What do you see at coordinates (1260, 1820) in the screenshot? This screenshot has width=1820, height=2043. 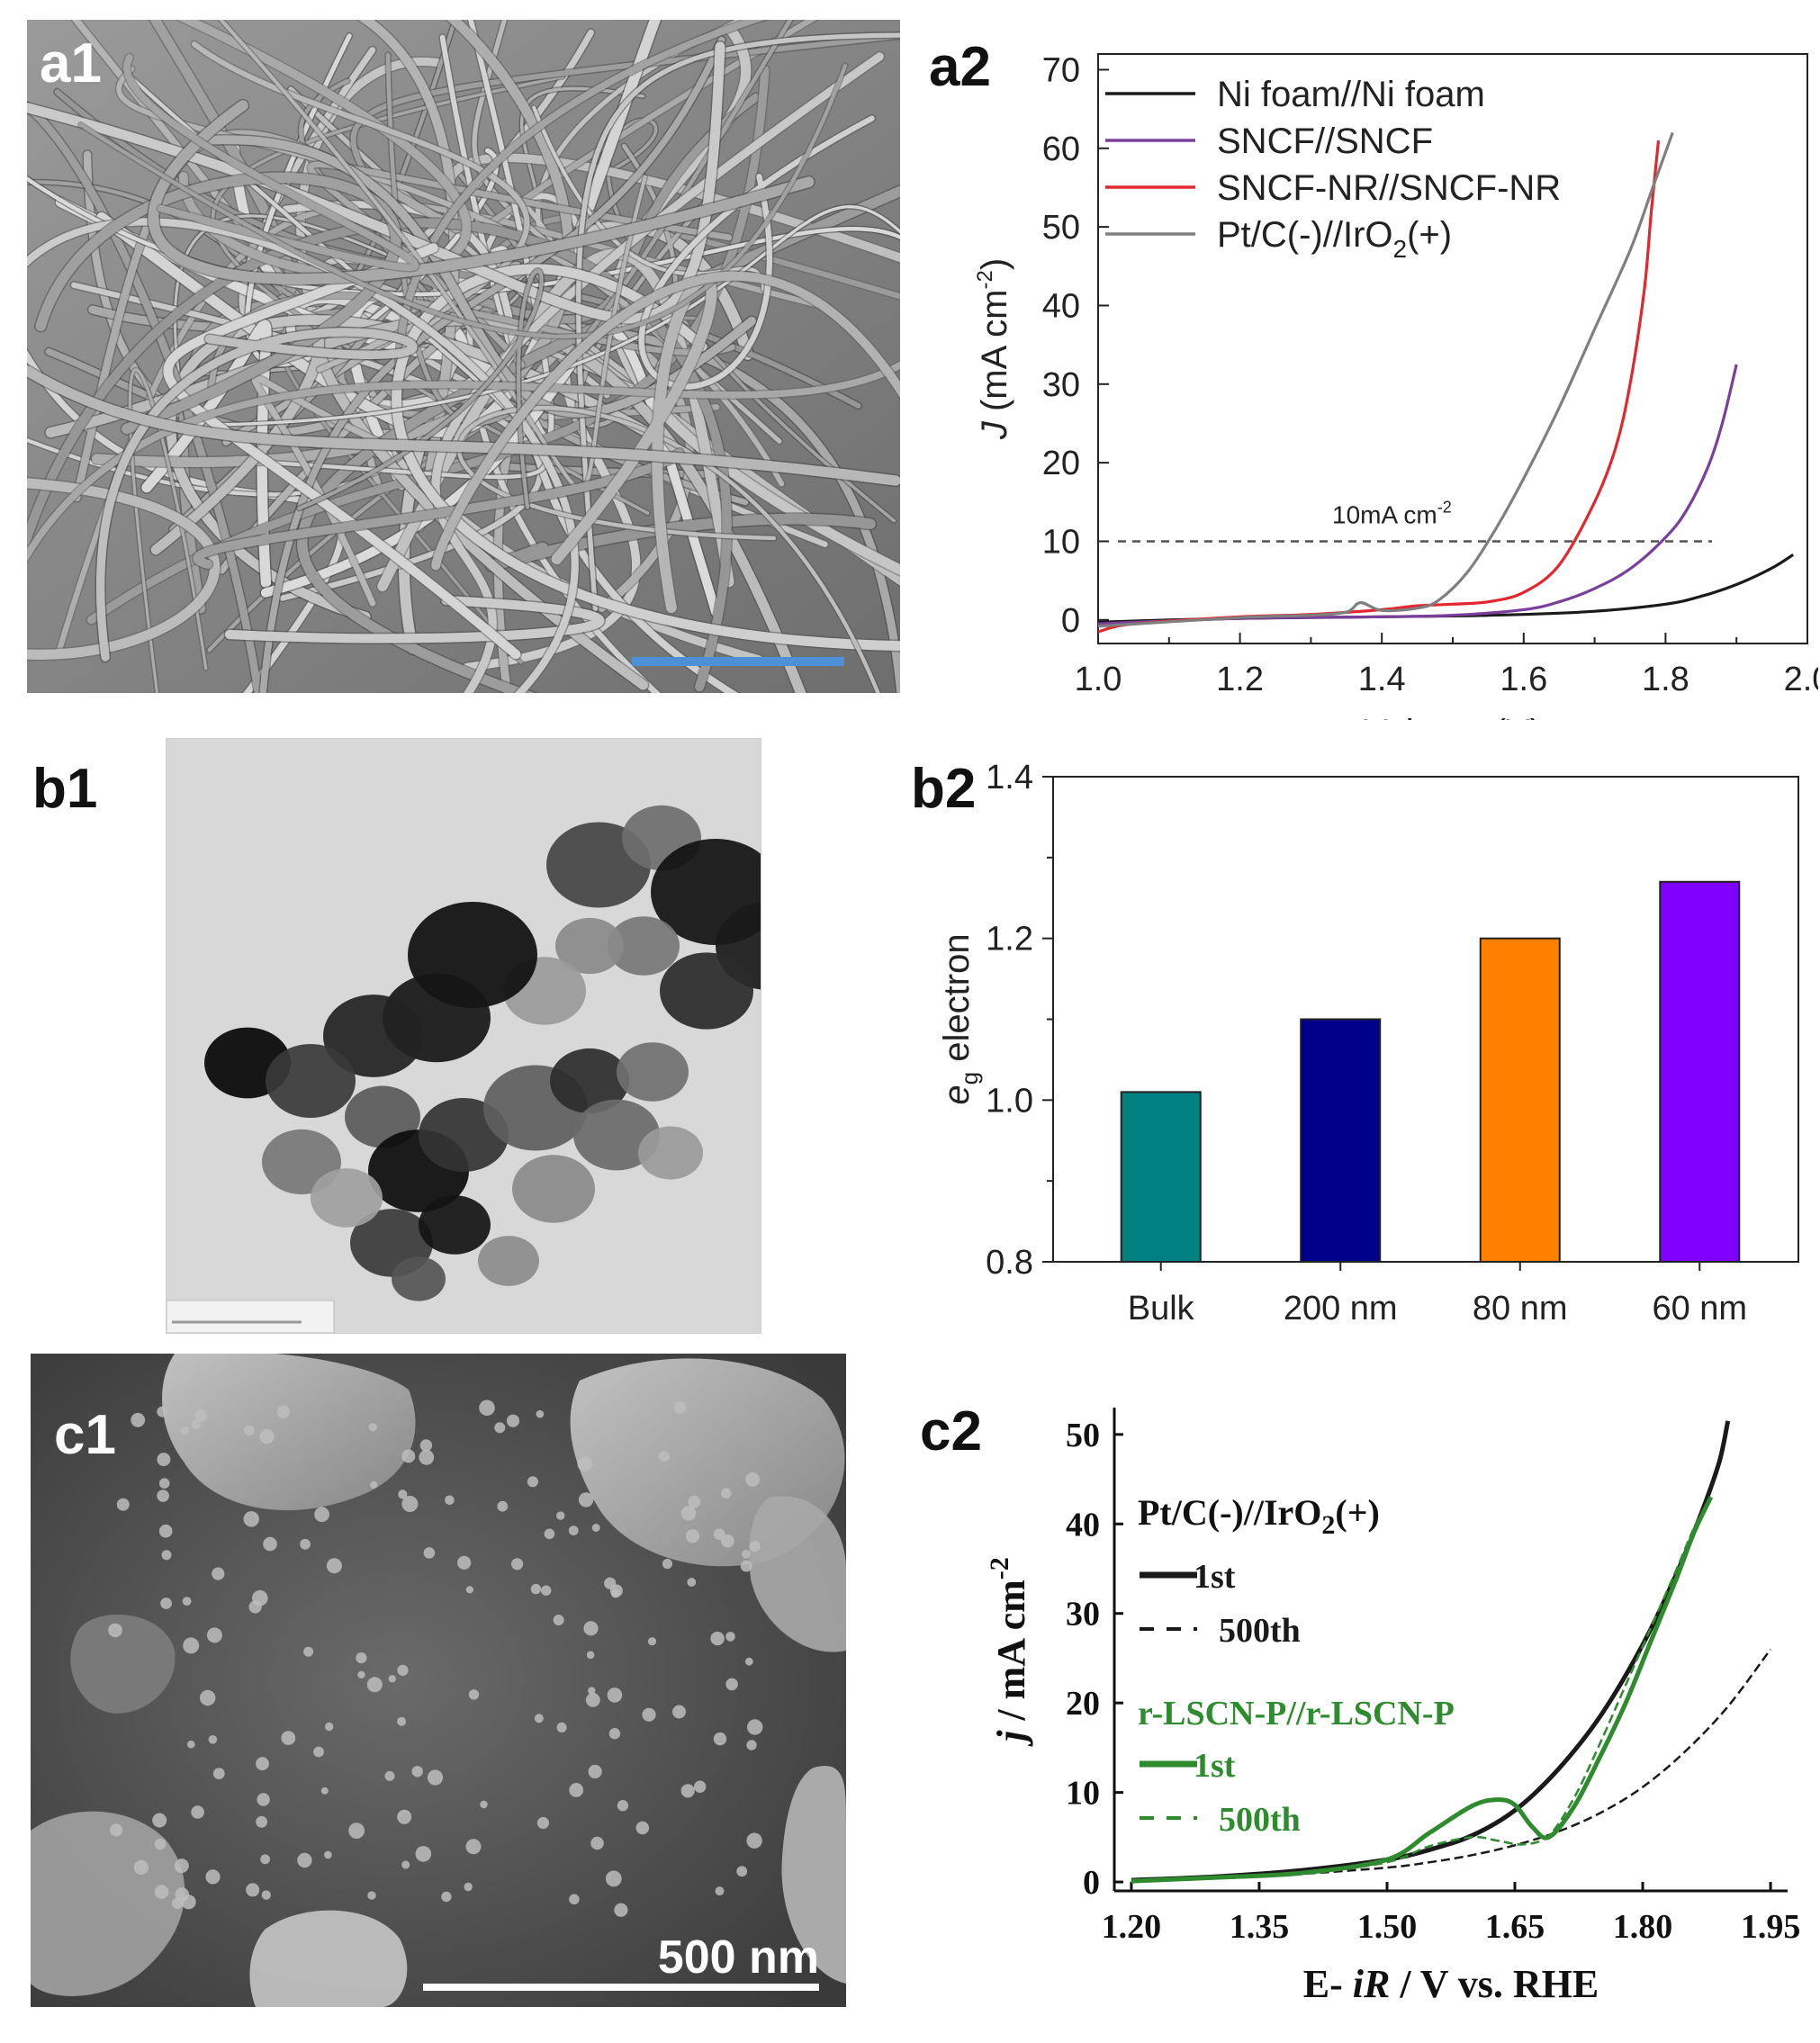 I see `c2-legend-label: 500th` at bounding box center [1260, 1820].